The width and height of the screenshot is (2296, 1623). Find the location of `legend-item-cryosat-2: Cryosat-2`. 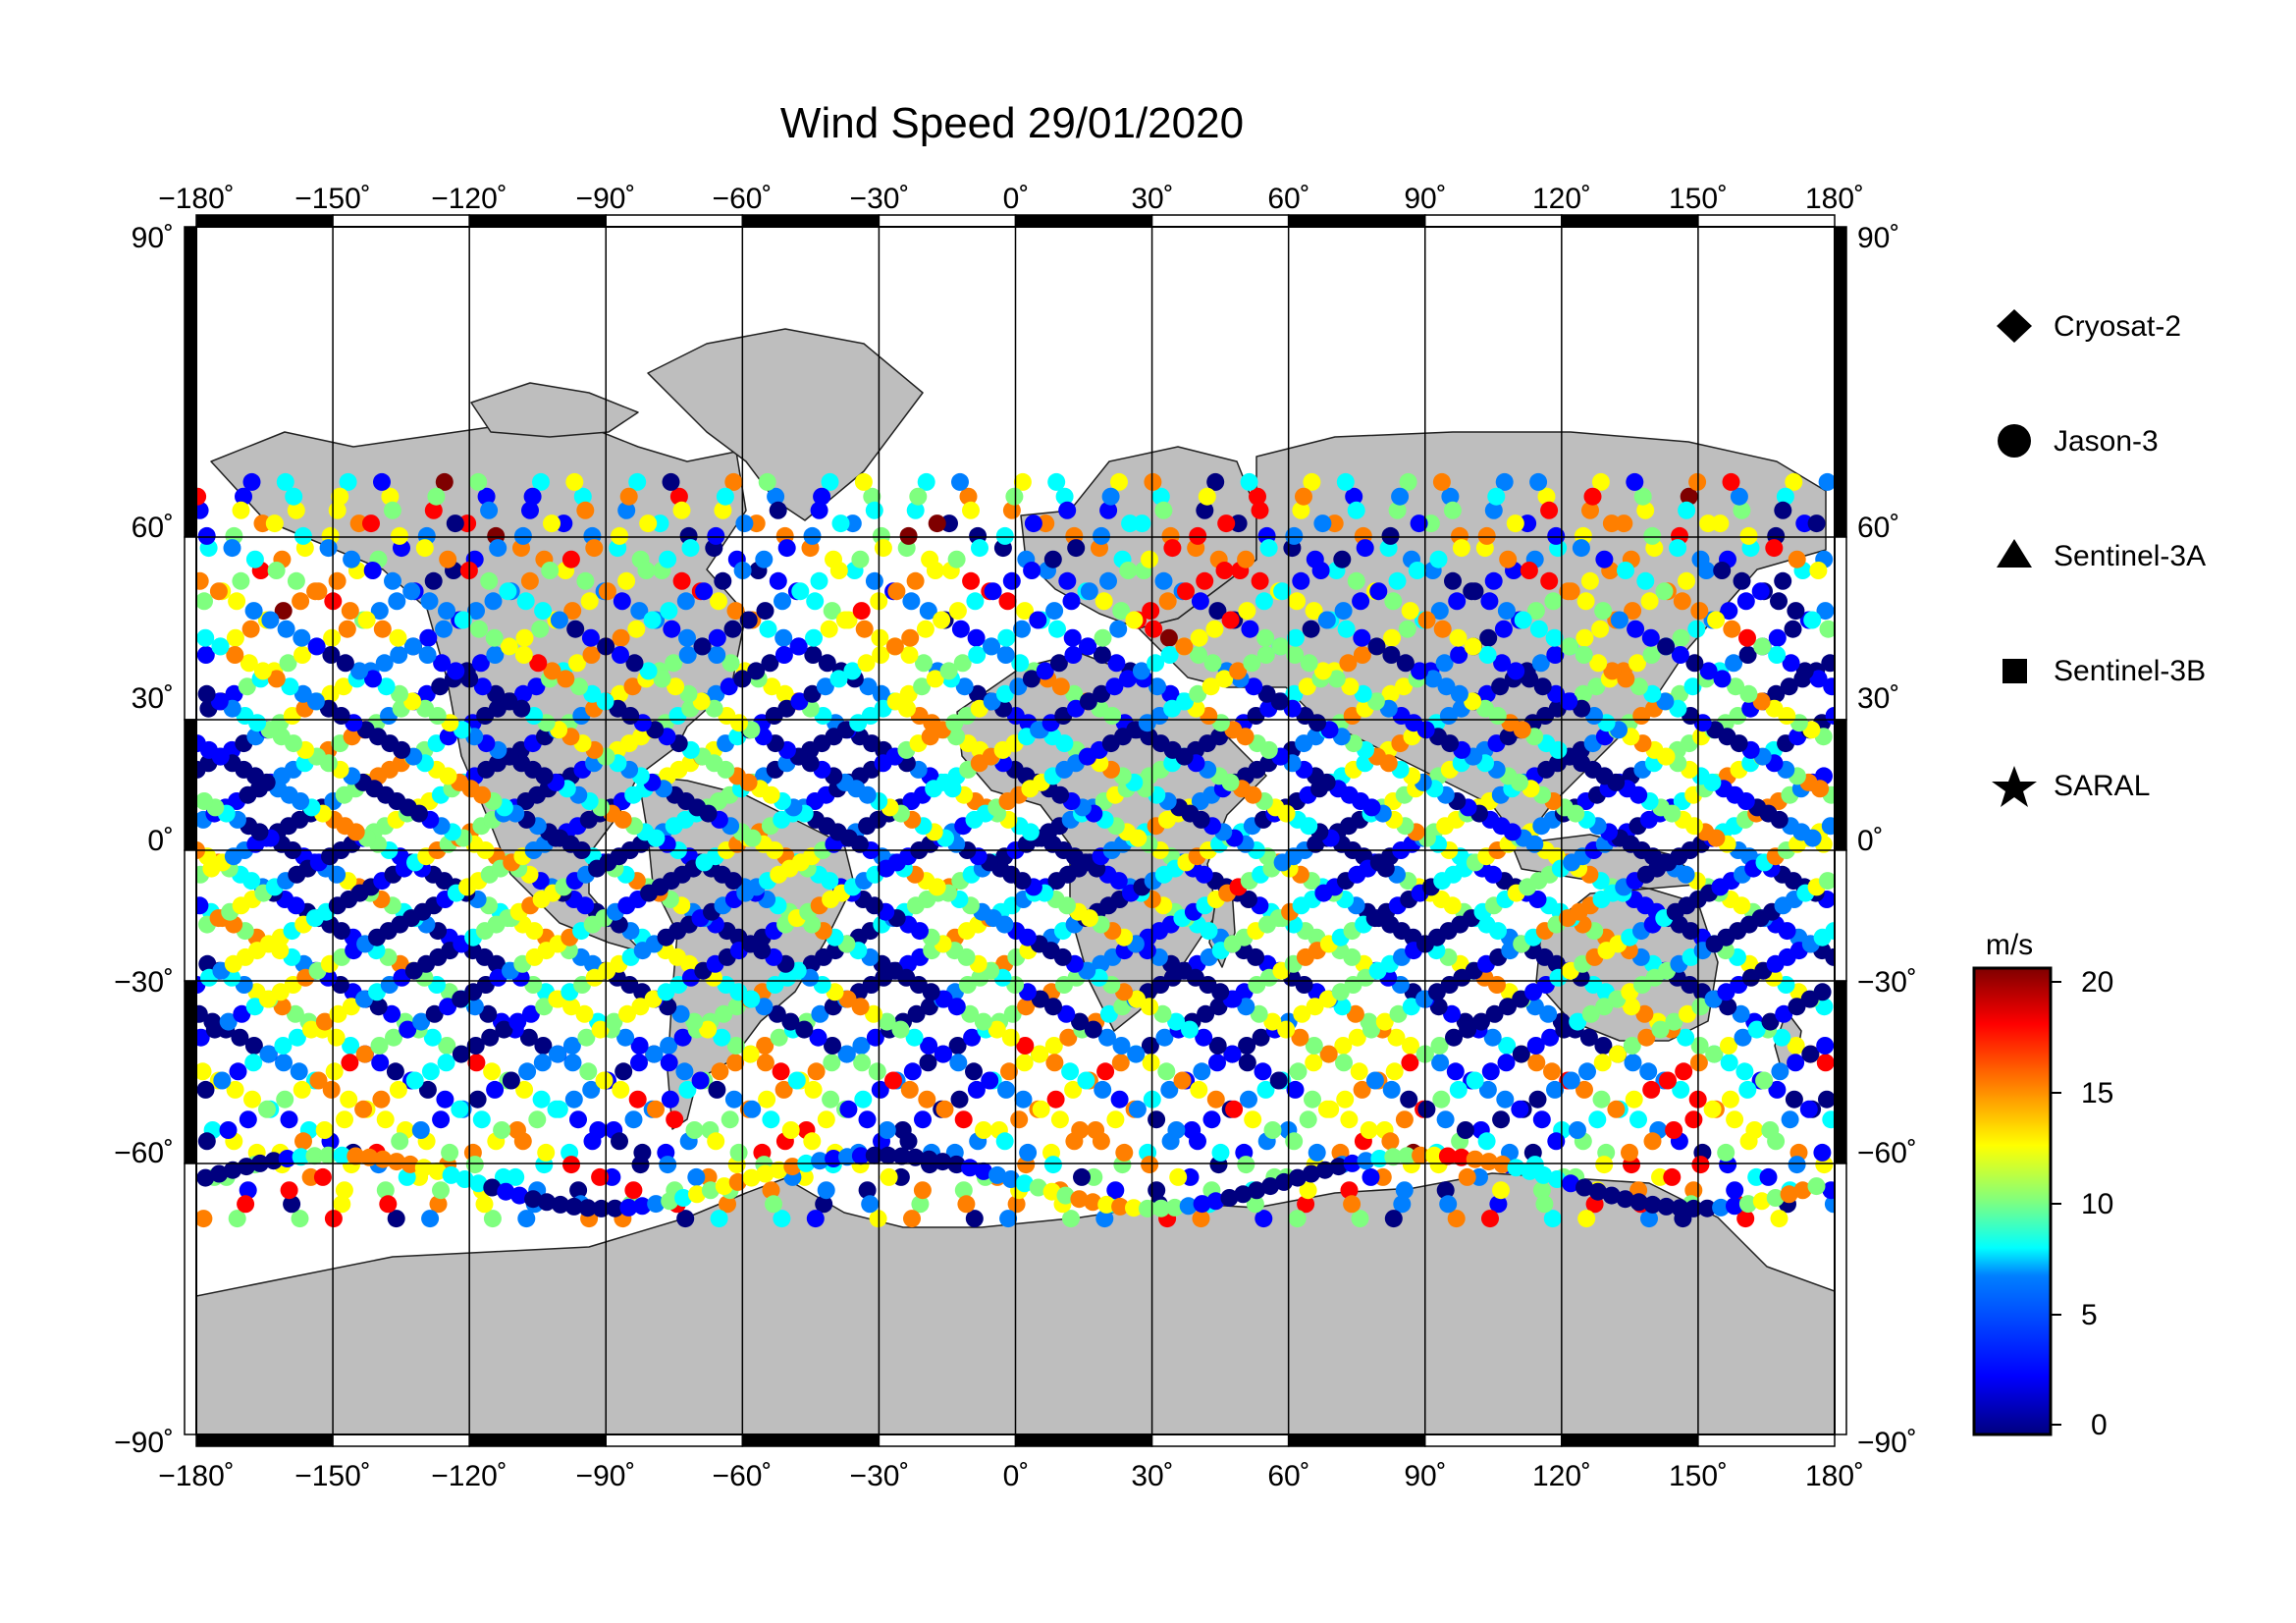

legend-item-cryosat-2: Cryosat-2 is located at coordinates (2089, 326).